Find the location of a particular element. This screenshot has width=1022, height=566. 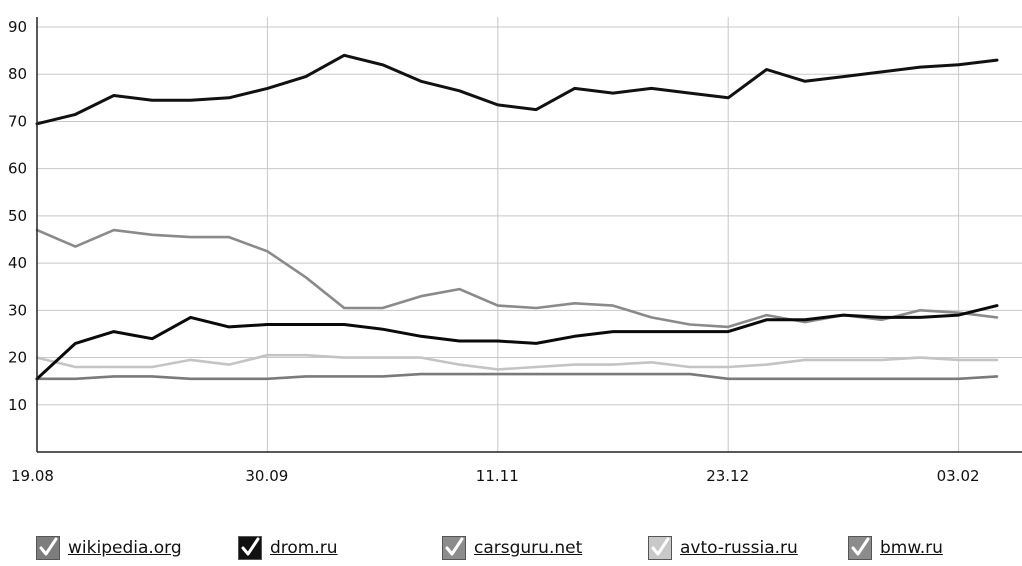

x-tick-label: 11.11 is located at coordinates (497, 476).